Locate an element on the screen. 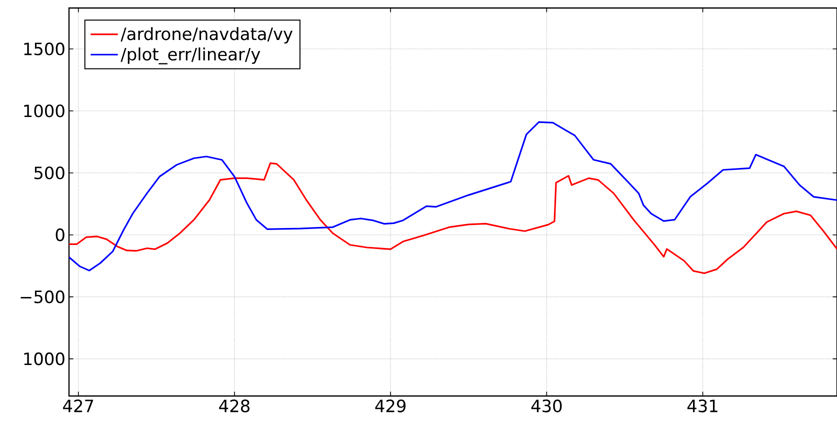 This screenshot has width=837, height=421. y-tick-label: 0 is located at coordinates (60, 235).